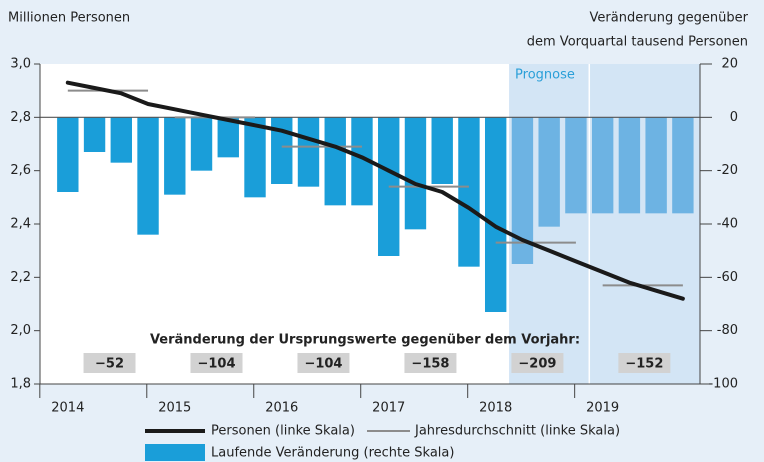  What do you see at coordinates (727, 330) in the screenshot?
I see `y2-tick-label: -80` at bounding box center [727, 330].